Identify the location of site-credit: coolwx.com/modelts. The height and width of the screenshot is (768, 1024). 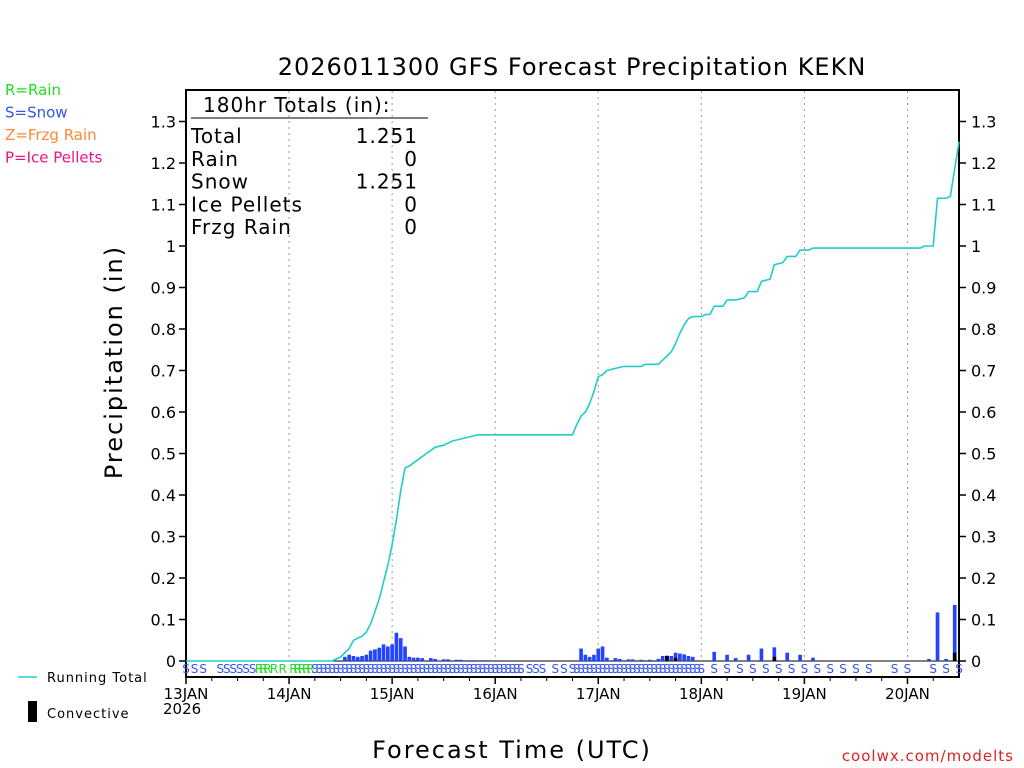
(928, 756).